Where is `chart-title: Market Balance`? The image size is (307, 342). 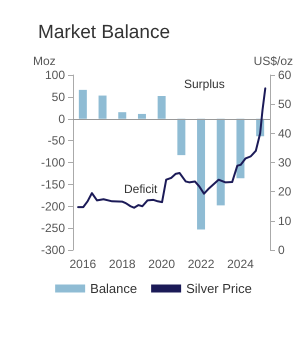
chart-title: Market Balance is located at coordinates (104, 32).